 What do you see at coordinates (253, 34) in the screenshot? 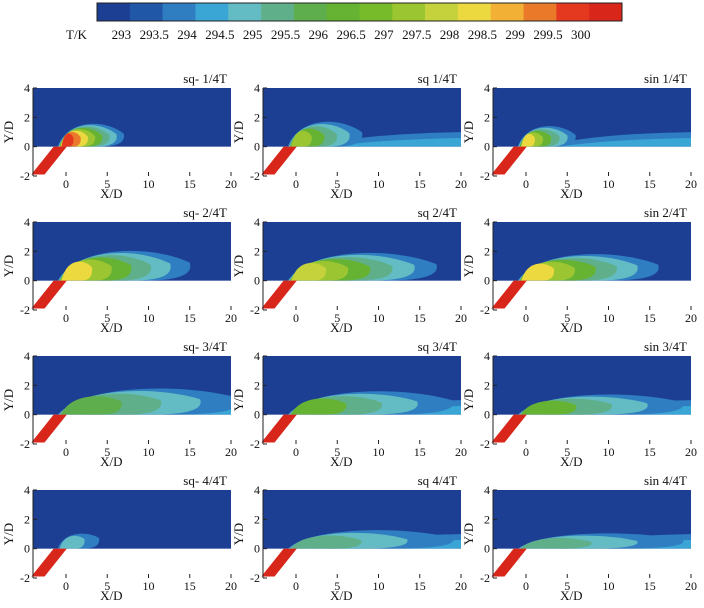
I see `colorbar-tick-label: 295` at bounding box center [253, 34].